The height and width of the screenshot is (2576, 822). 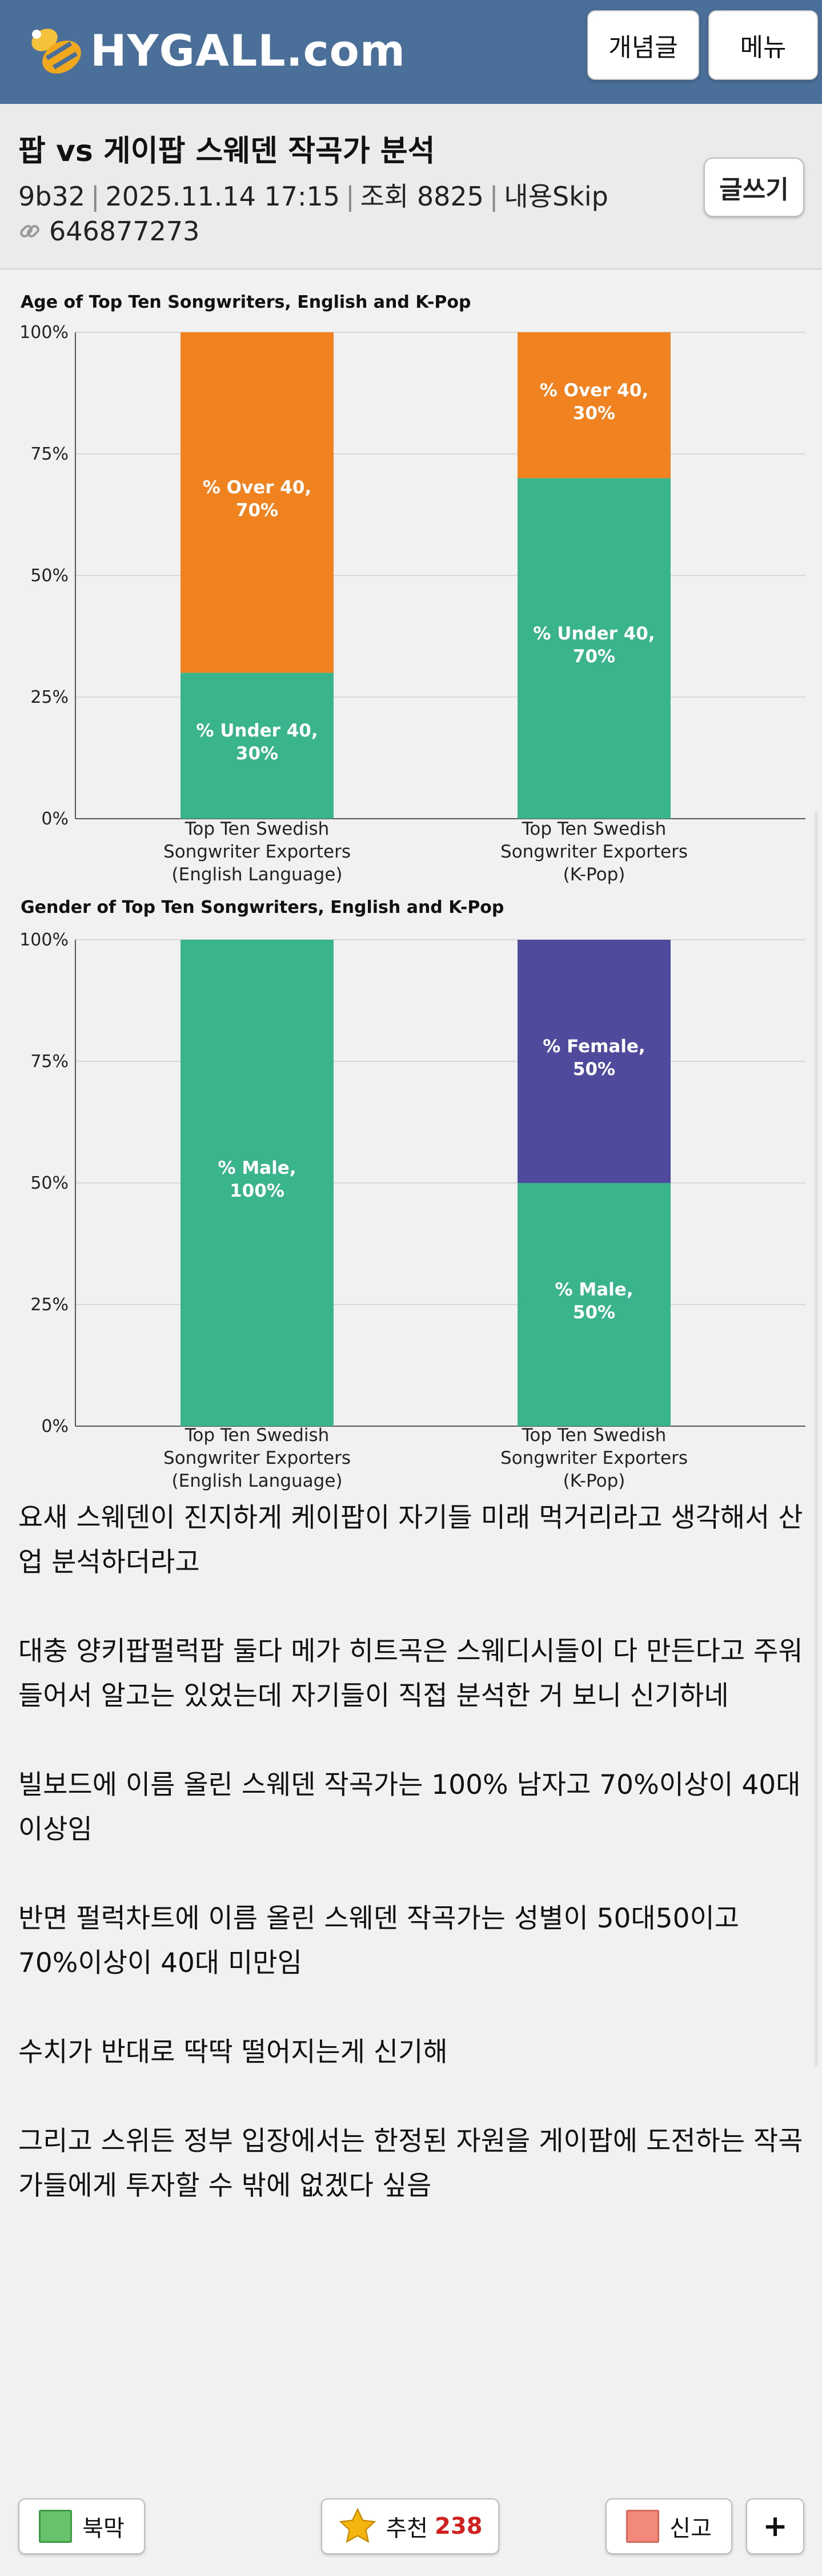 I want to click on bookmark-icon, so click(x=56, y=2526).